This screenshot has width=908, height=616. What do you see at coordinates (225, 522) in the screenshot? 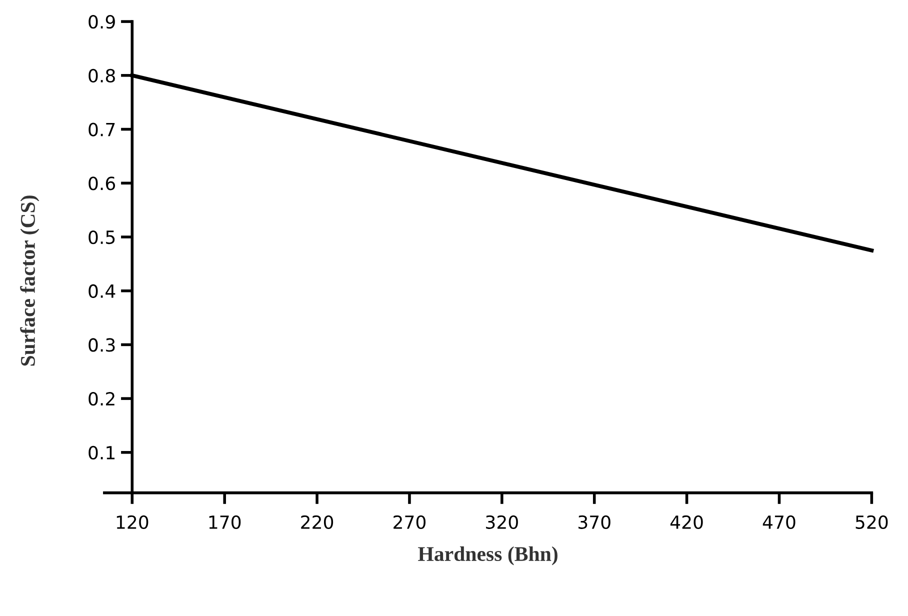
I see `x-tick-label: 170` at bounding box center [225, 522].